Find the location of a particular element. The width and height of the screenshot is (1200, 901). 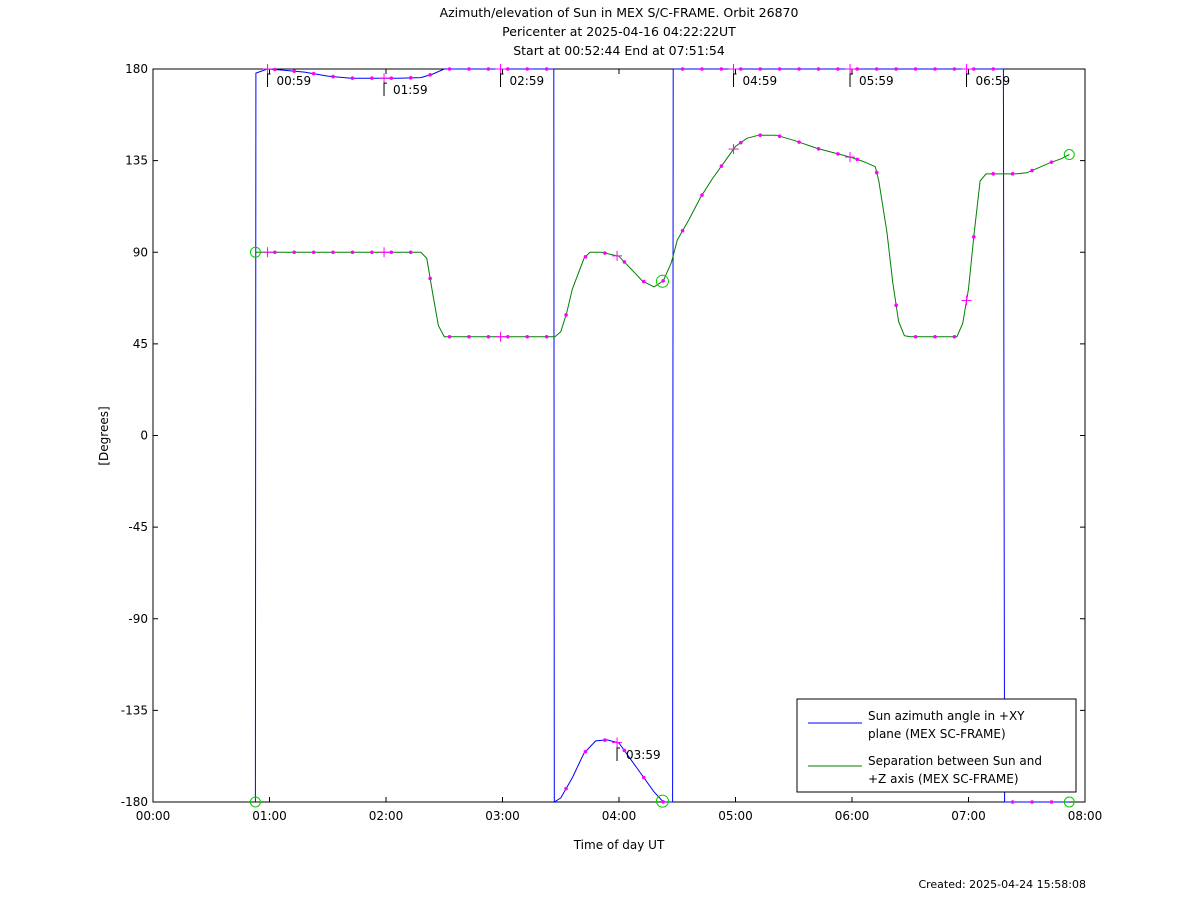

x-tick-label: 01:00 is located at coordinates (269, 816).